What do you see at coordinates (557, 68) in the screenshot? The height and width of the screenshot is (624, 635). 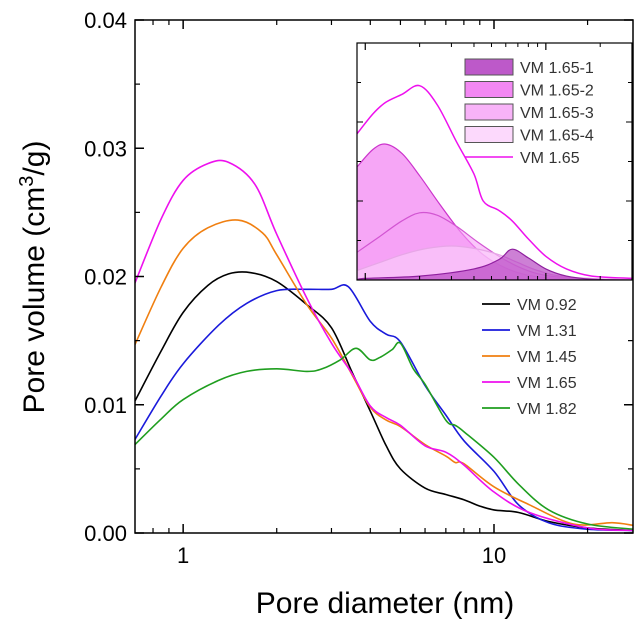 I see `inset-legend-label: VM 1.65-1` at bounding box center [557, 68].